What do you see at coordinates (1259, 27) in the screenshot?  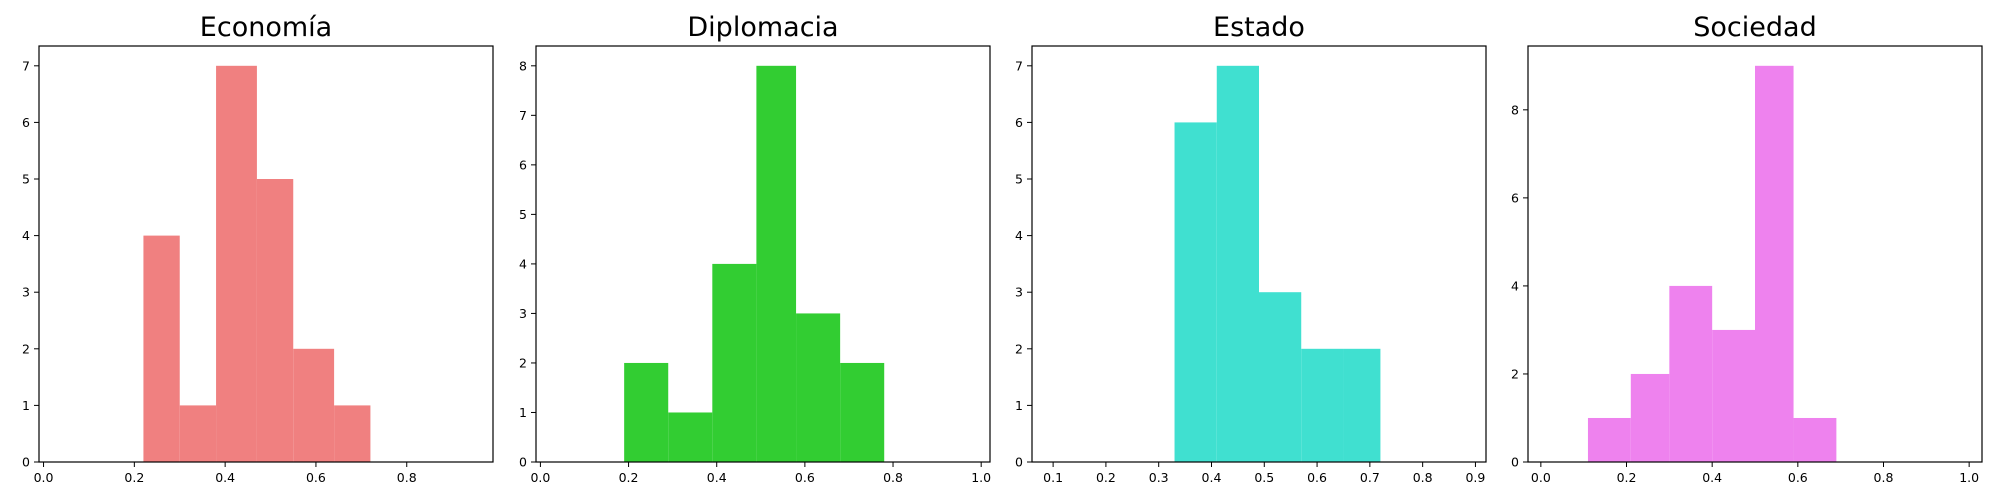 I see `panel-title: Estado` at bounding box center [1259, 27].